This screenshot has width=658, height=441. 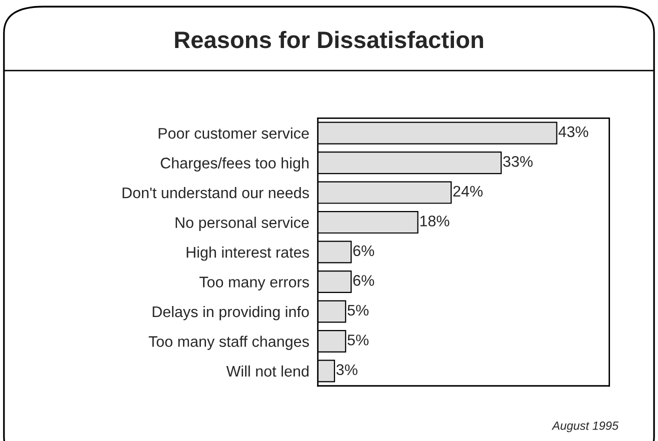 What do you see at coordinates (242, 223) in the screenshot?
I see `y-tick-label: No personal service` at bounding box center [242, 223].